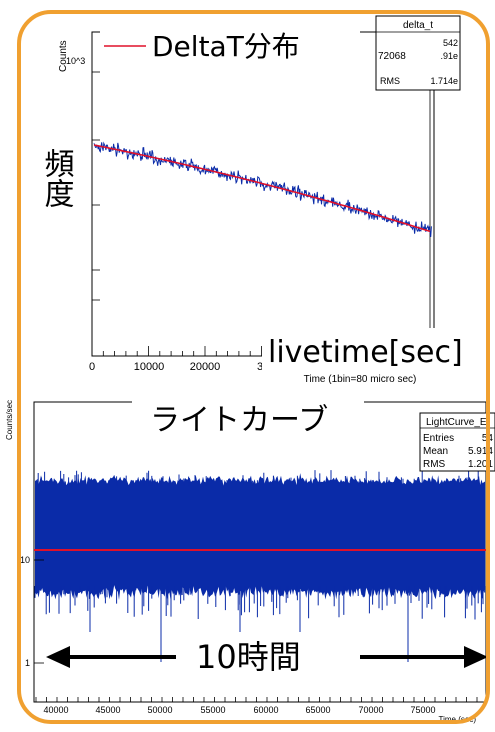 Image resolution: width=495 pixels, height=732 pixels. I want to click on livetime-label-box, so click(368, 350).